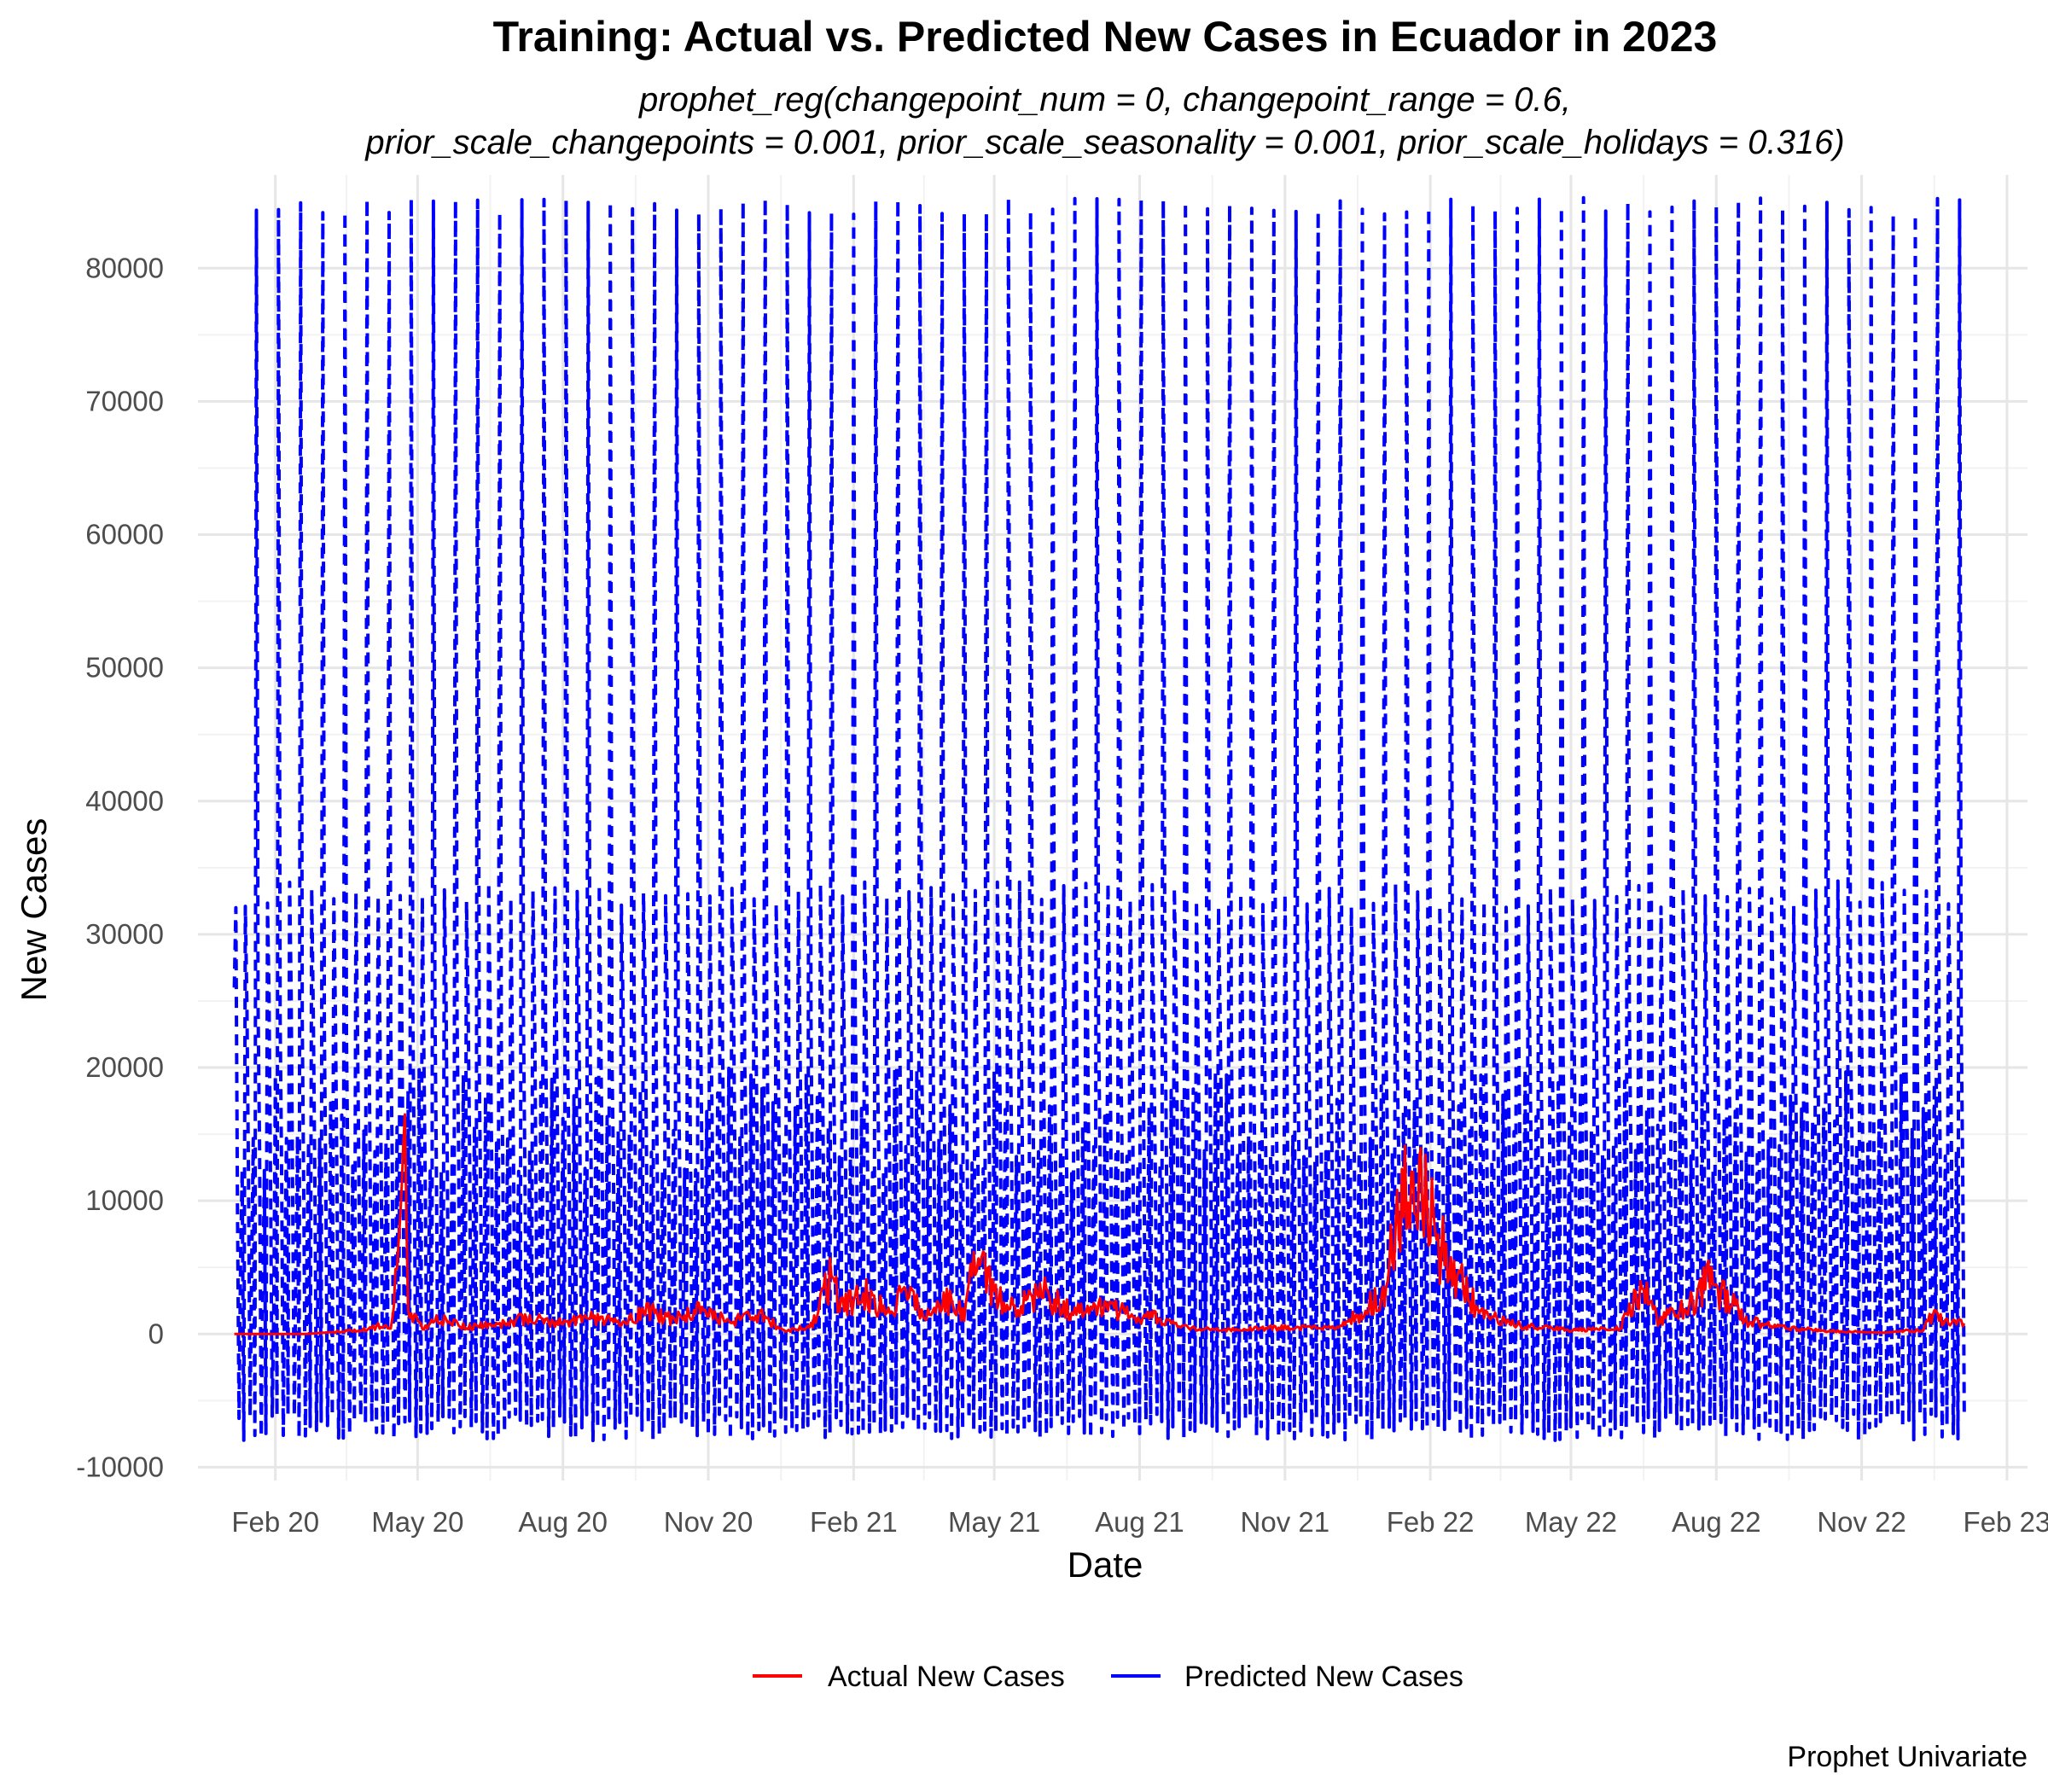 The image size is (2048, 1792). Describe the element at coordinates (125, 668) in the screenshot. I see `y-tick-label: 50000` at that location.